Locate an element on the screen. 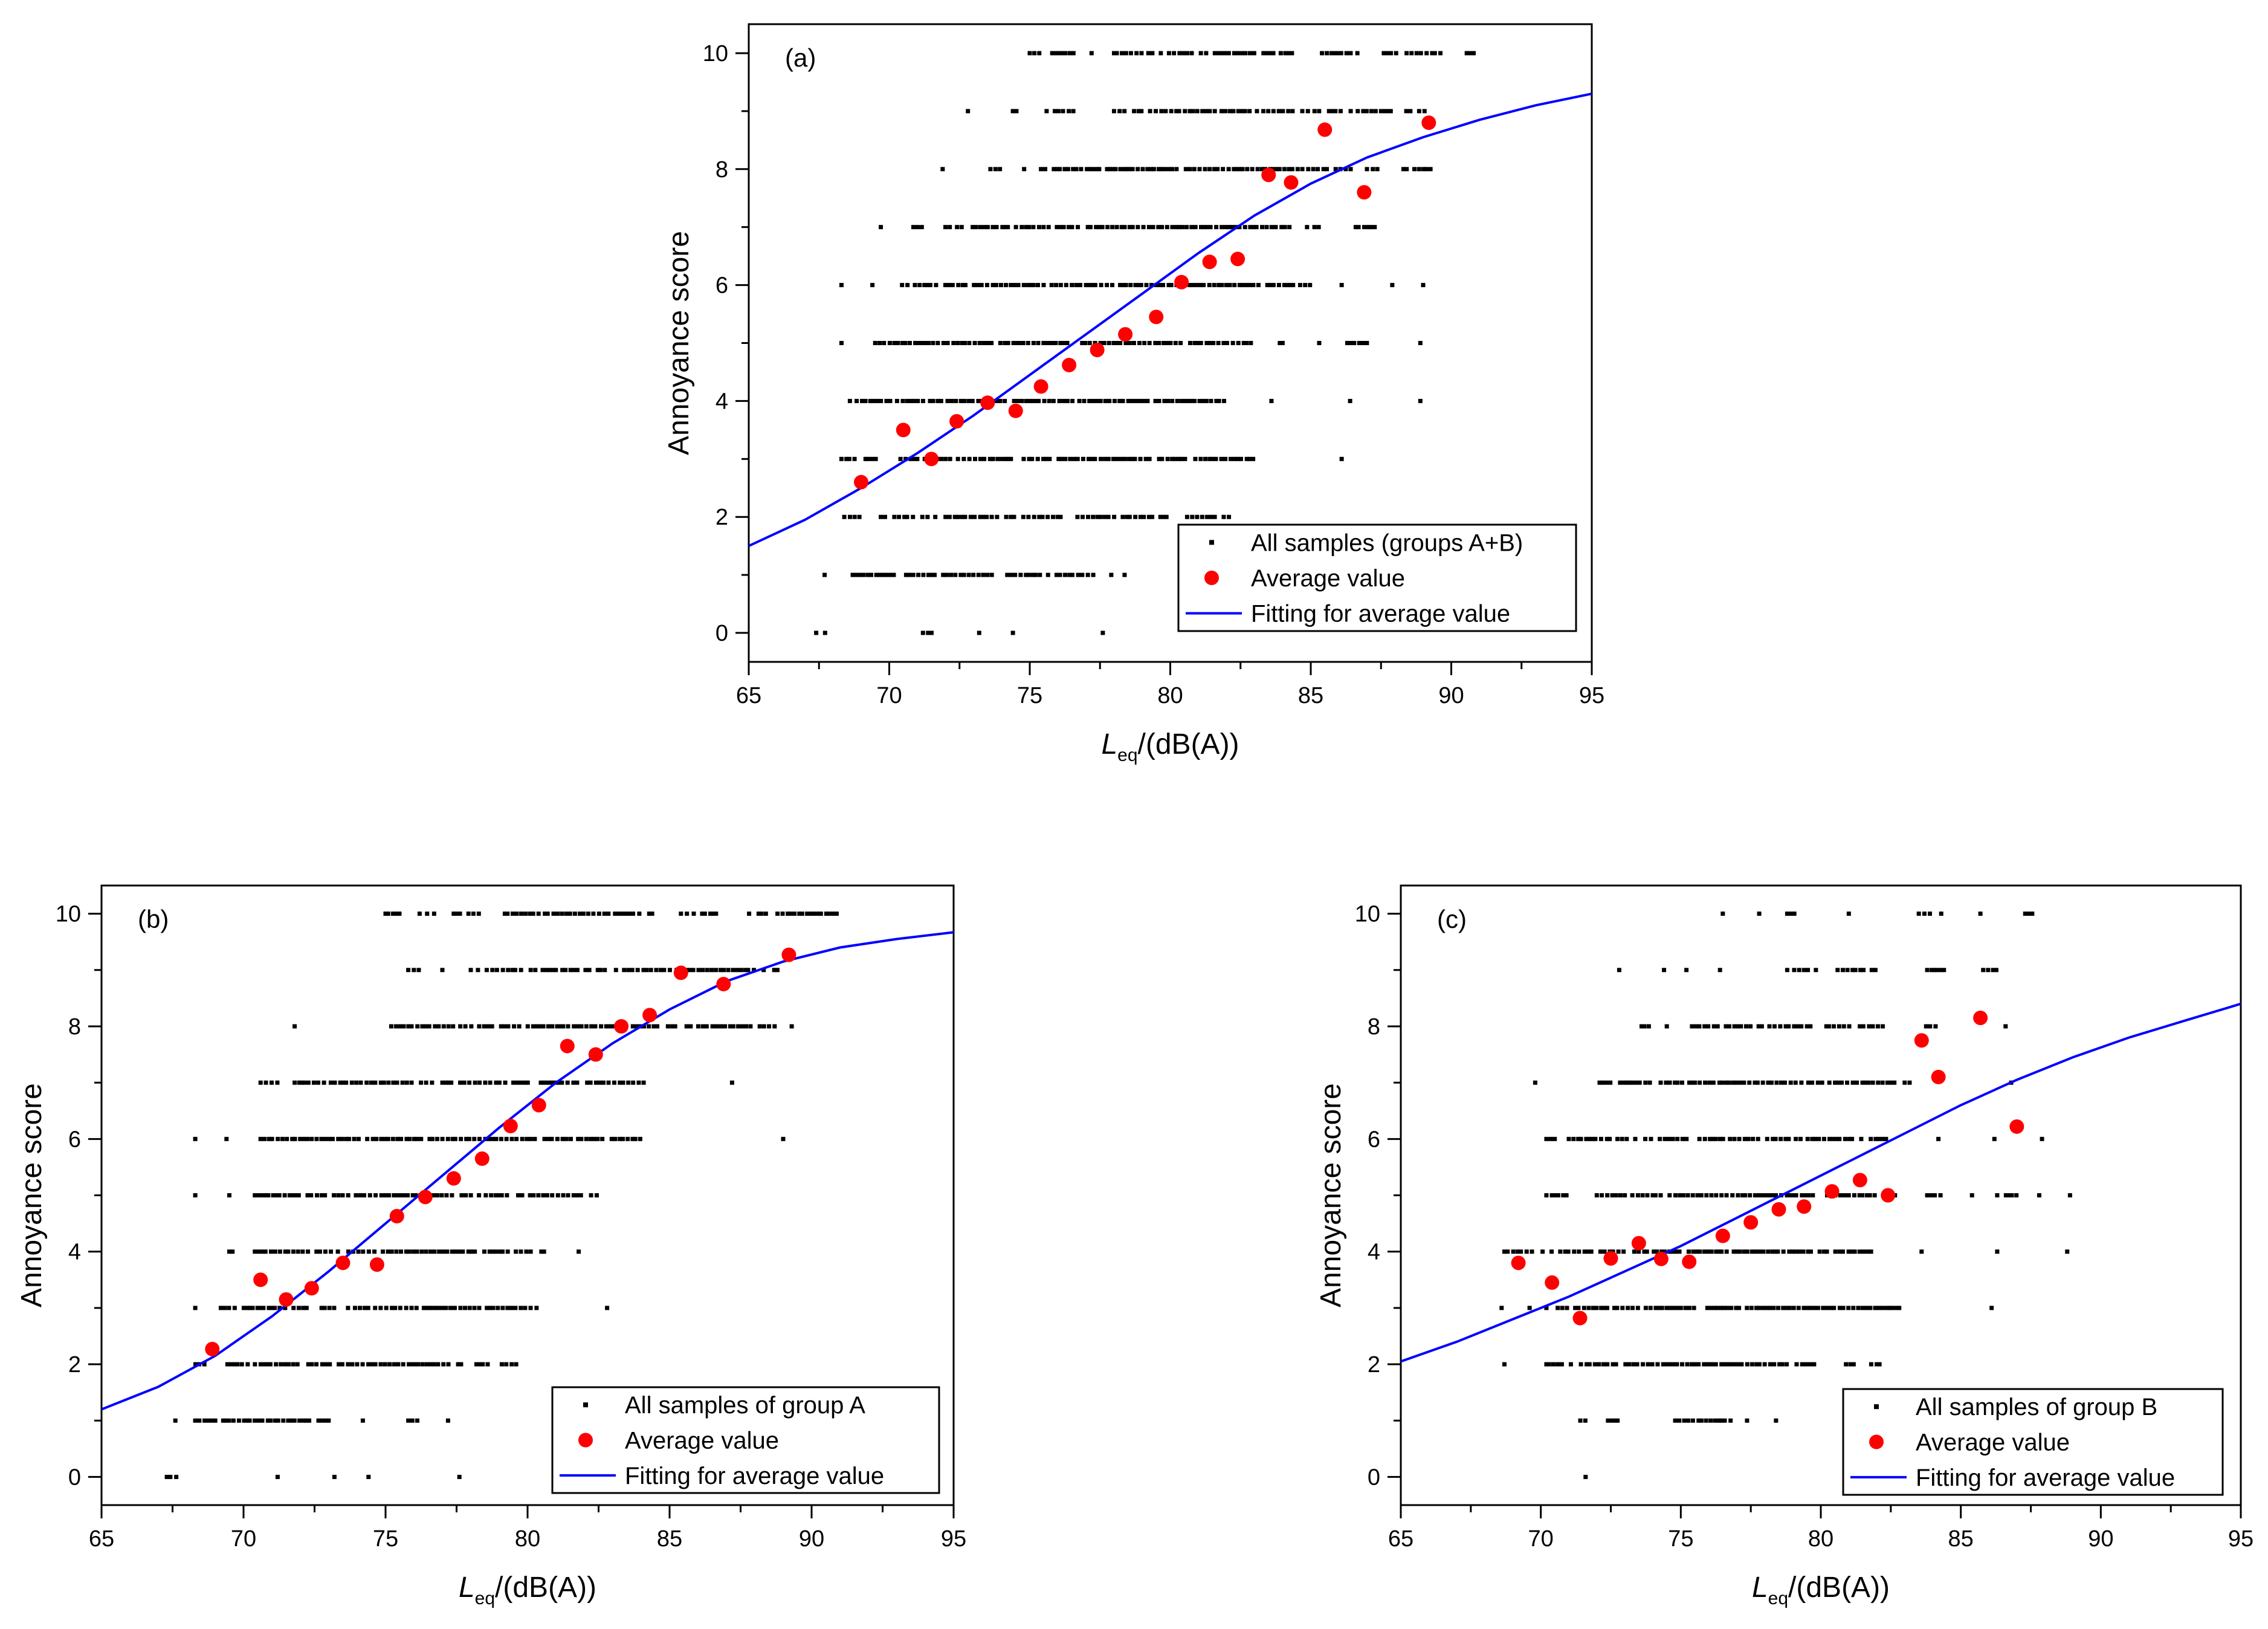  legend-average-label: Average value is located at coordinates (1993, 1443).